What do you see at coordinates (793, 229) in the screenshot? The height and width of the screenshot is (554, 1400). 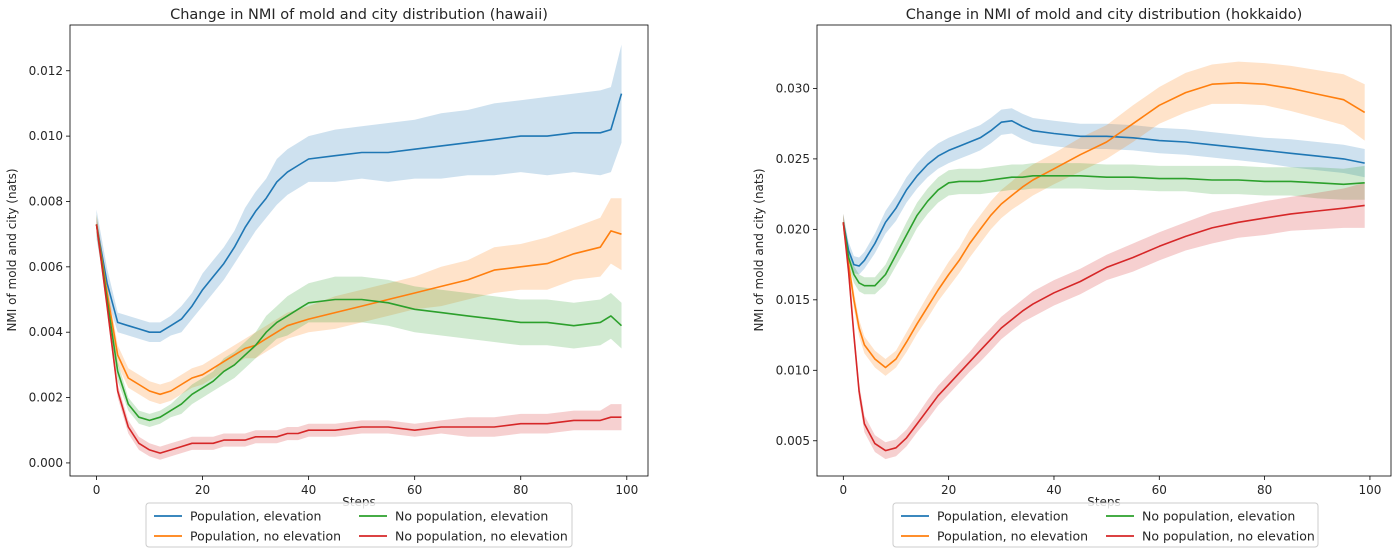 I see `y-tick-label: 0.020` at bounding box center [793, 229].